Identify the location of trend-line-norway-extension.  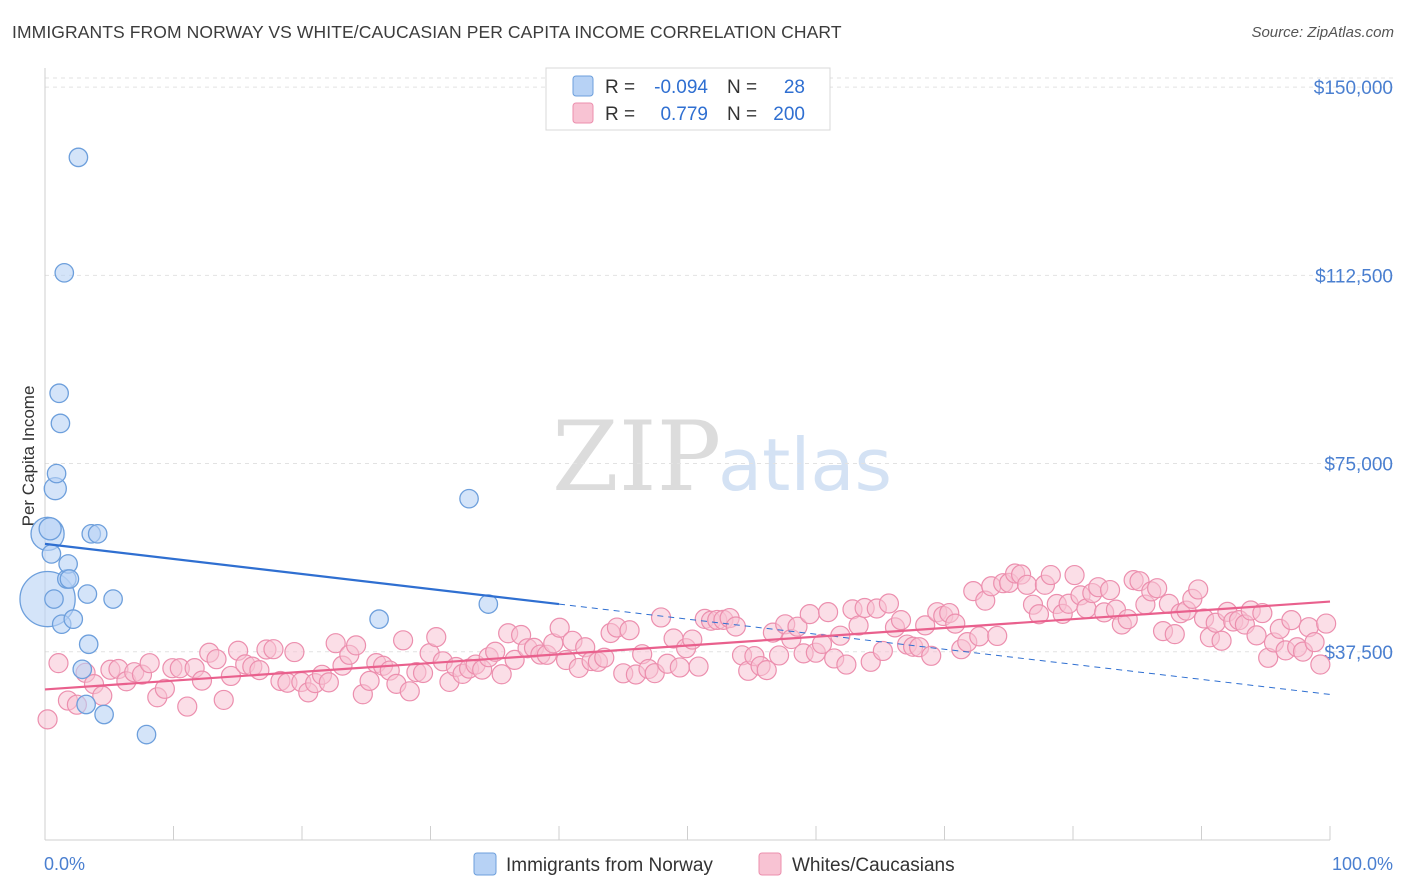
(944, 649).